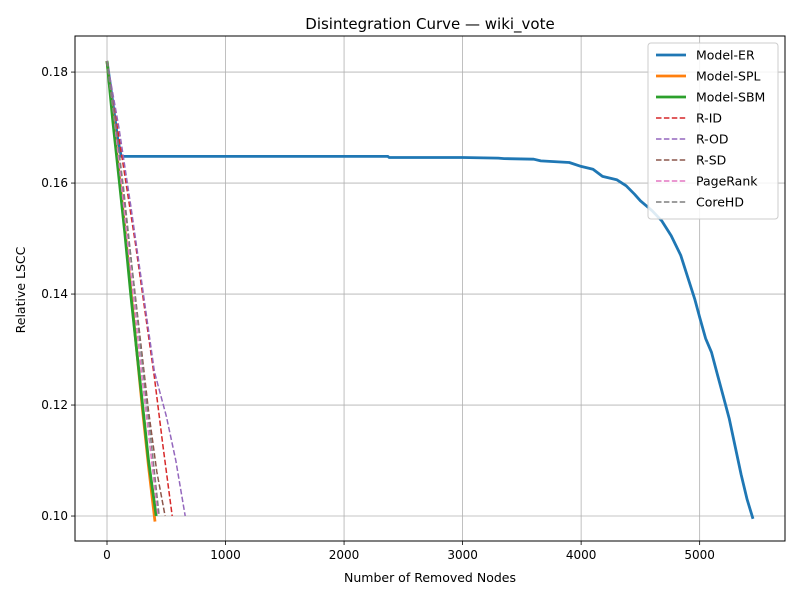  Describe the element at coordinates (430, 577) in the screenshot. I see `x-axis-label: Number of Removed Nodes` at that location.